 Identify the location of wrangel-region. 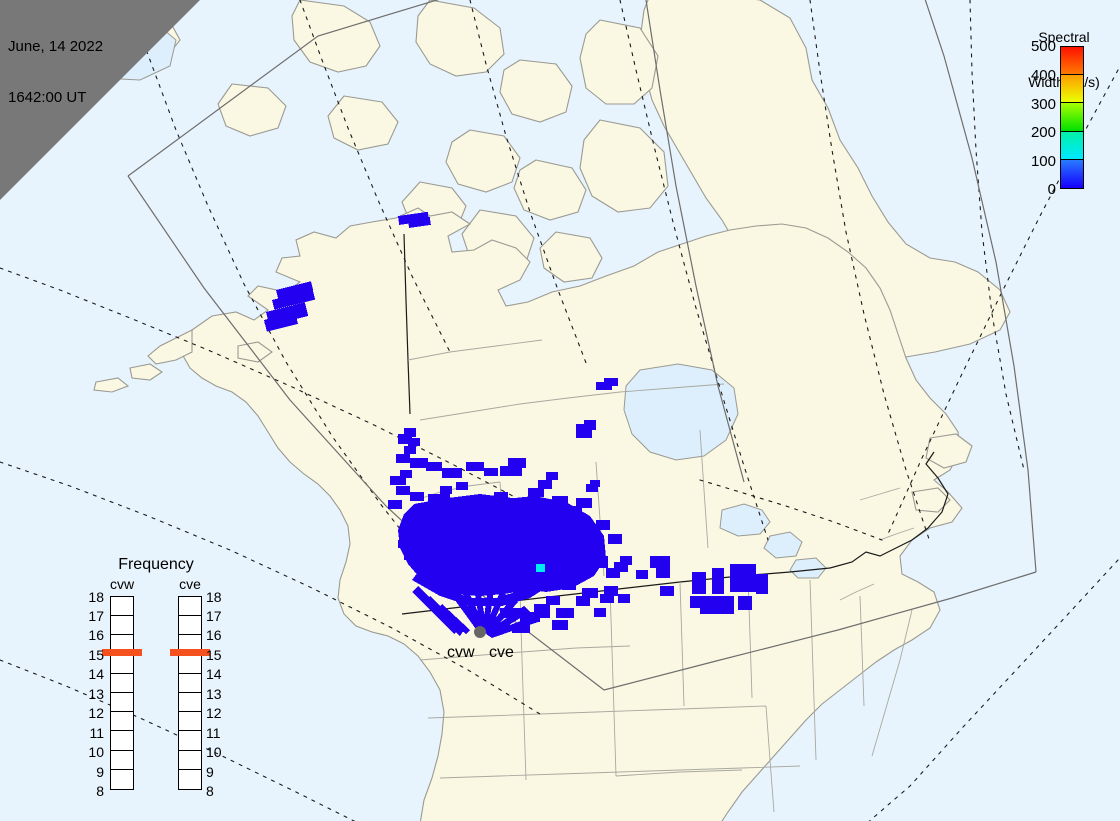
(336, 36).